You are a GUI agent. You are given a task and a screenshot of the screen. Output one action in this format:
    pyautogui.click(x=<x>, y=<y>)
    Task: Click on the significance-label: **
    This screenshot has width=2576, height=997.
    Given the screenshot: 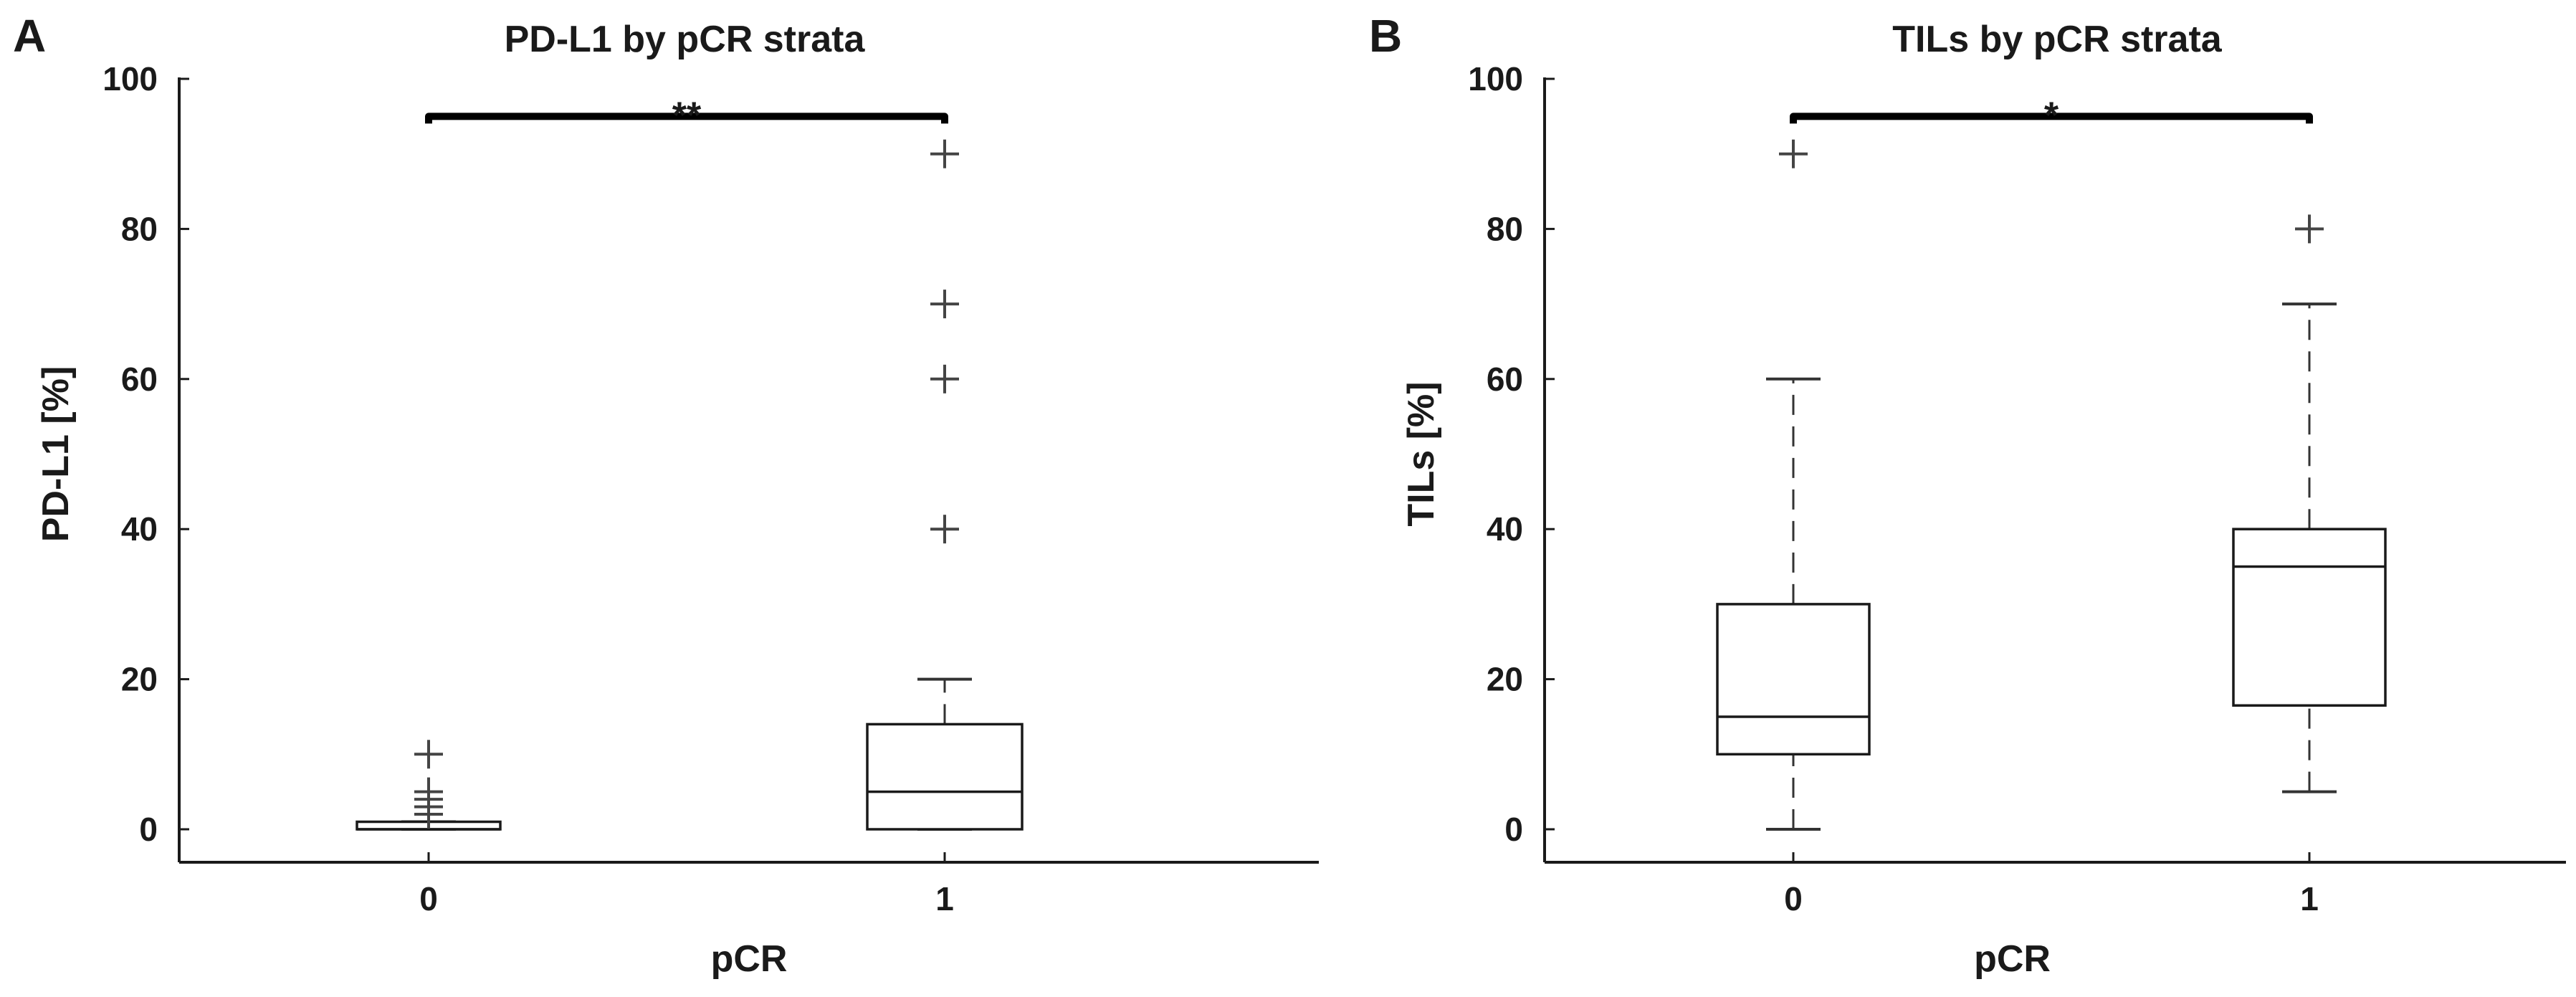 What is the action you would take?
    pyautogui.click(x=687, y=115)
    